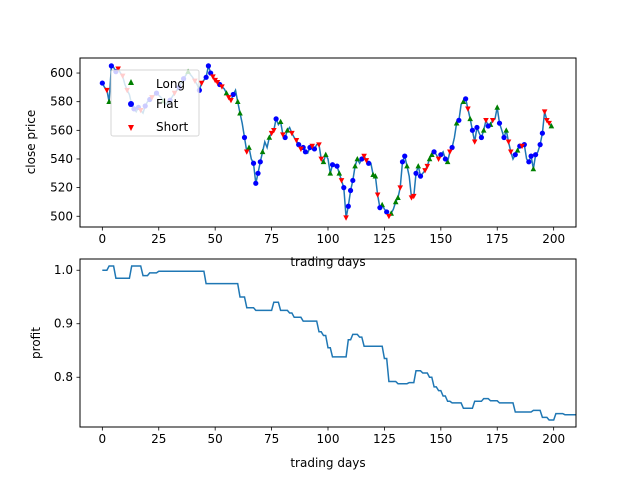 This screenshot has height=480, width=640. Describe the element at coordinates (131, 82) in the screenshot. I see `legend-long-marker` at that location.